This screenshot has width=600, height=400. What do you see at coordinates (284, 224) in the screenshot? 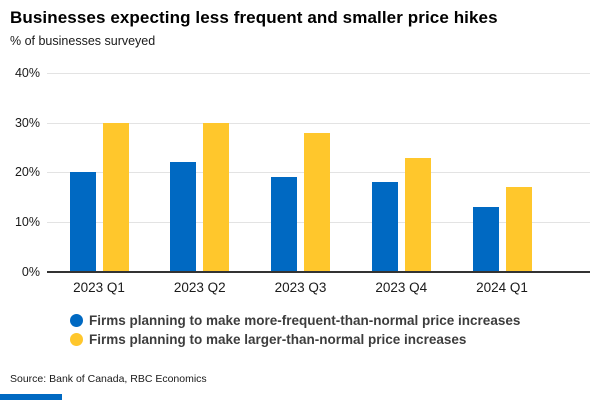
I see `bar-blue-2023-q3` at bounding box center [284, 224].